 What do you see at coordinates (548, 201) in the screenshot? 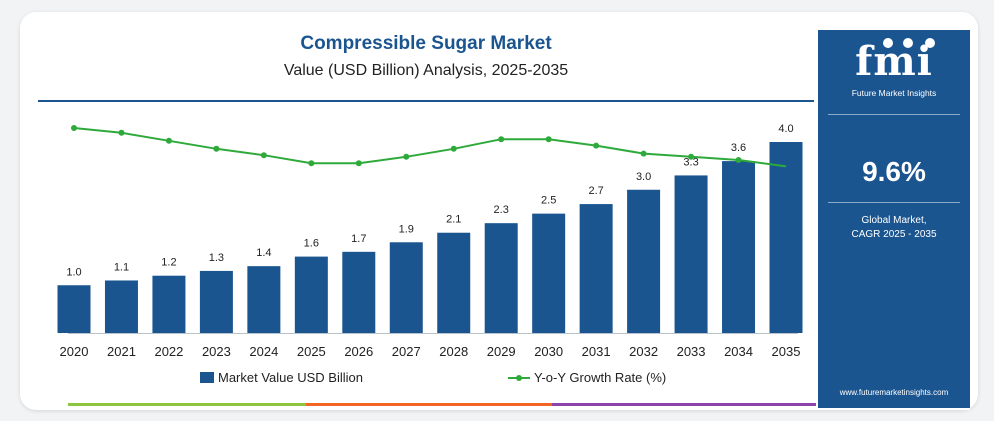
I see `bar-label-2030: 2.5` at bounding box center [548, 201].